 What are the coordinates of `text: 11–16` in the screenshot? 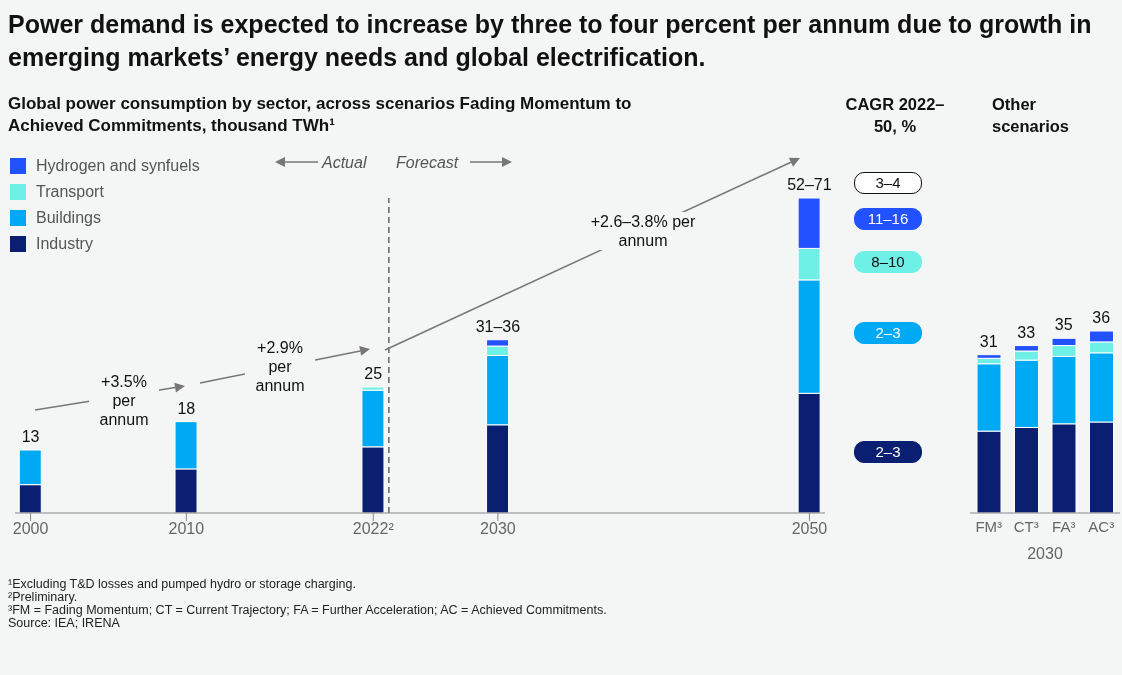 It's located at (888, 219).